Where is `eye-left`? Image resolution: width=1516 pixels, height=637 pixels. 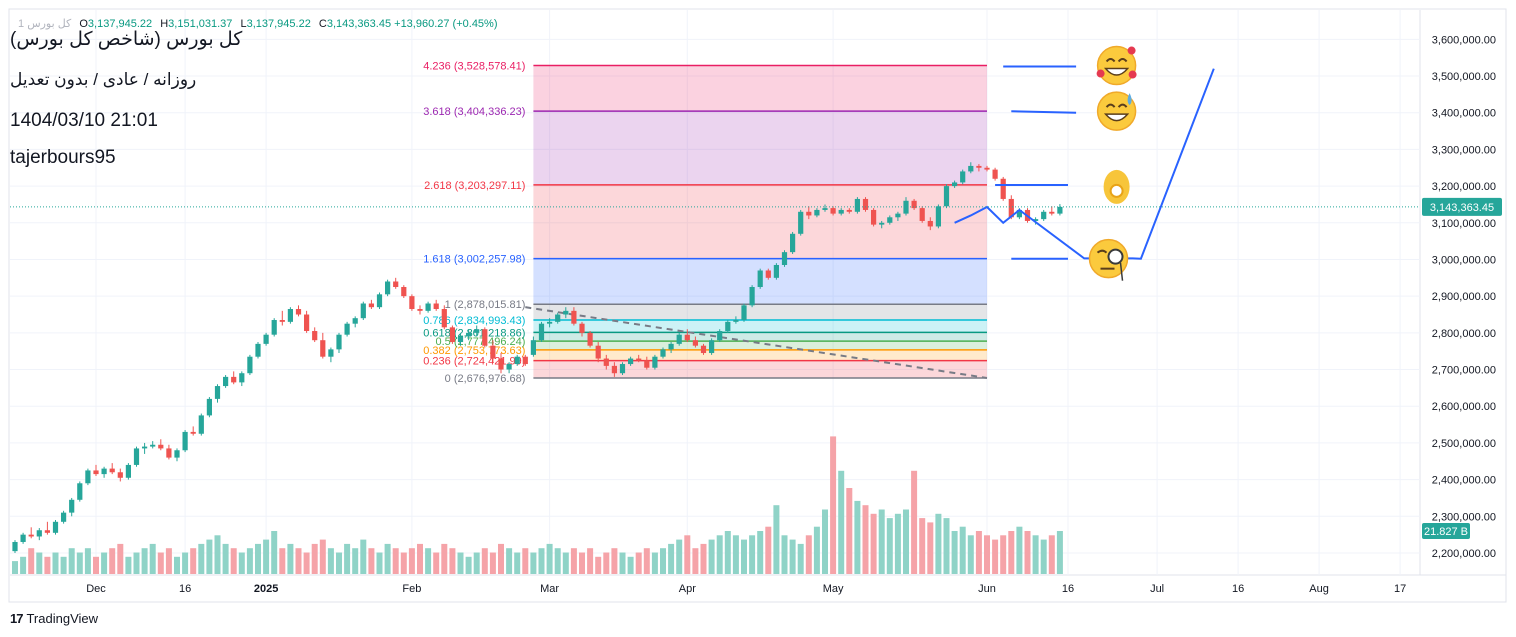
eye-left is located at coordinates (1110, 105).